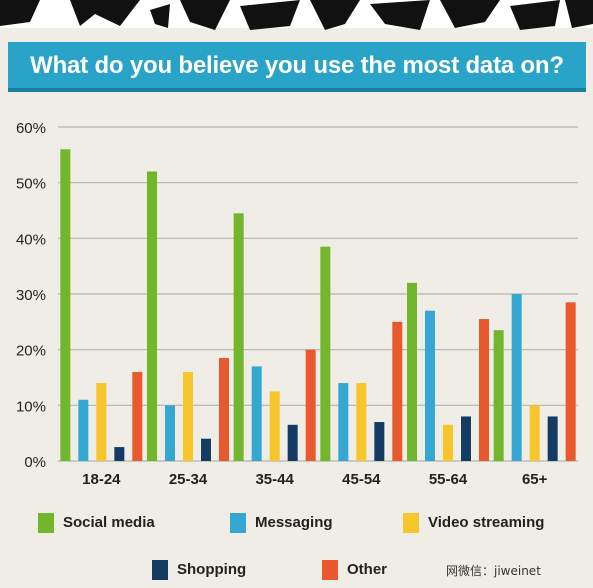  What do you see at coordinates (31, 295) in the screenshot?
I see `y-tick-label: 30%` at bounding box center [31, 295].